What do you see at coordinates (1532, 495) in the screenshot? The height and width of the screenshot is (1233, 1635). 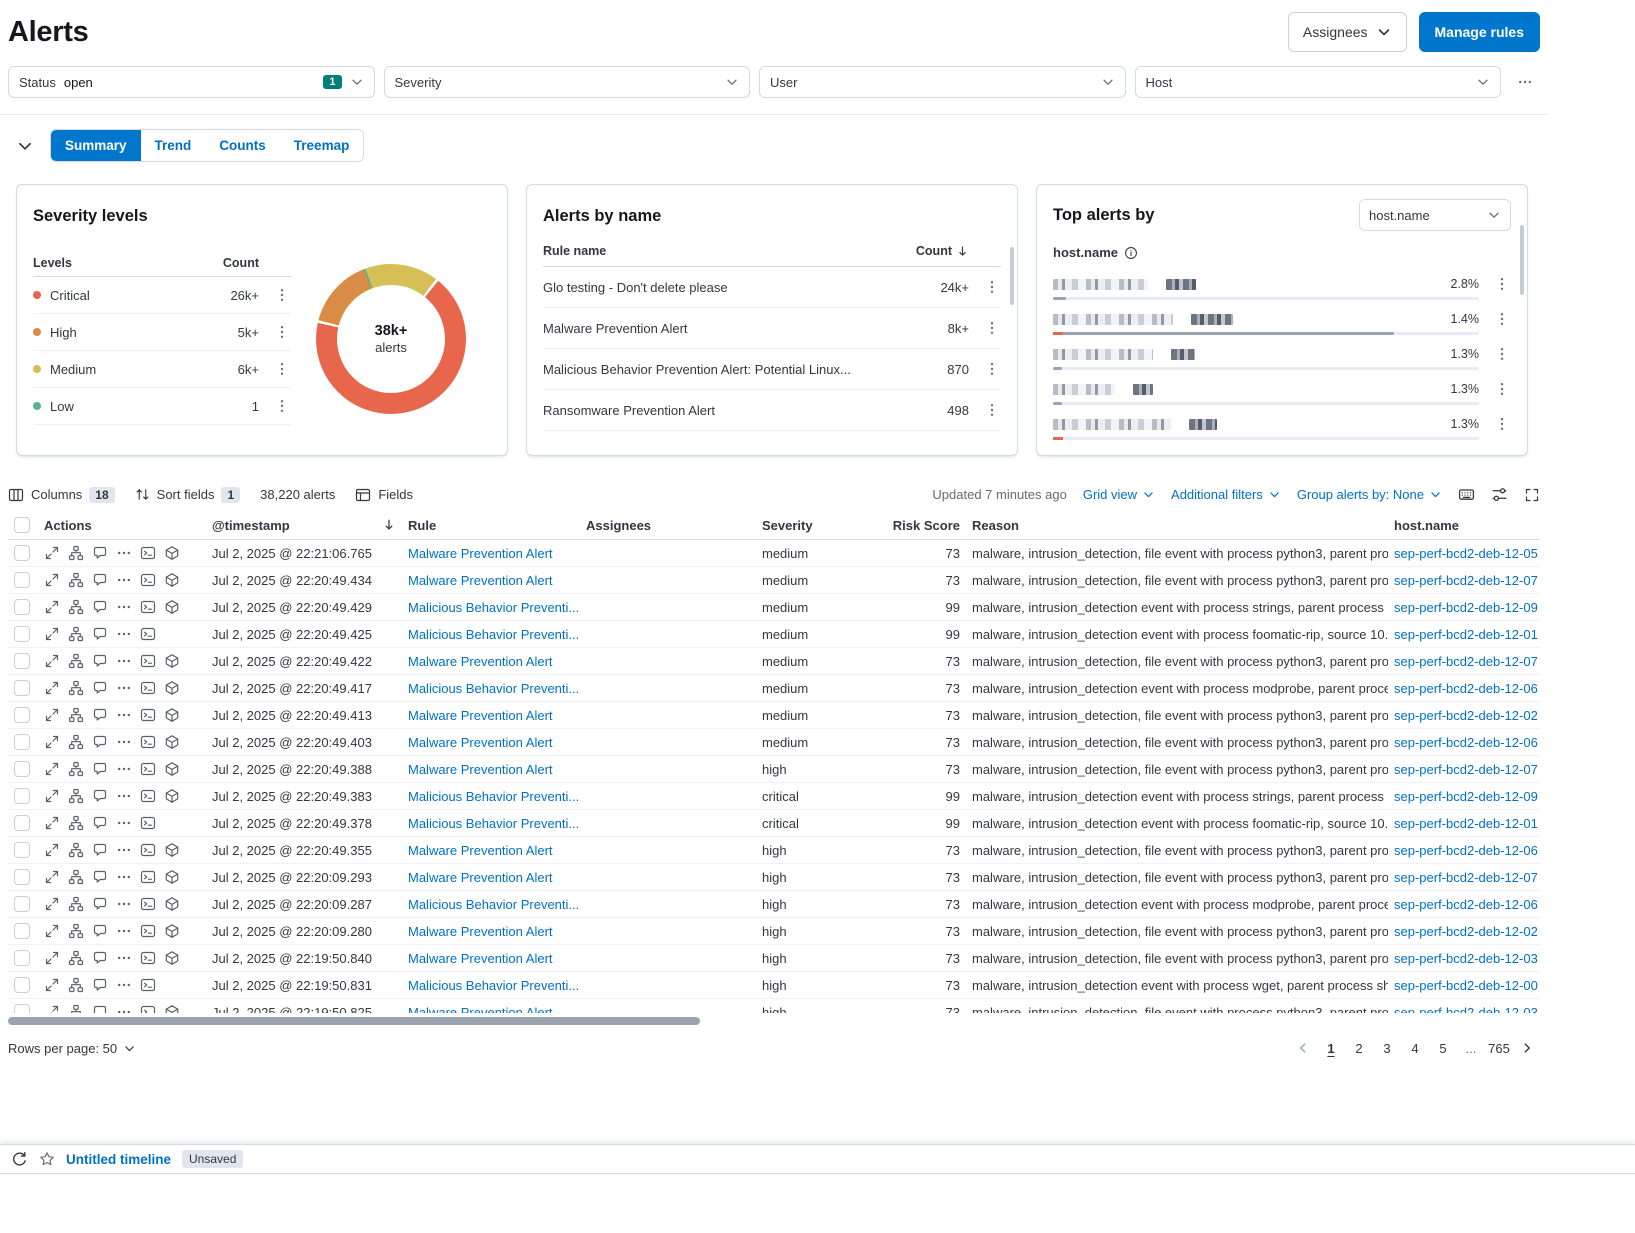 I see `fullscreen-icon` at bounding box center [1532, 495].